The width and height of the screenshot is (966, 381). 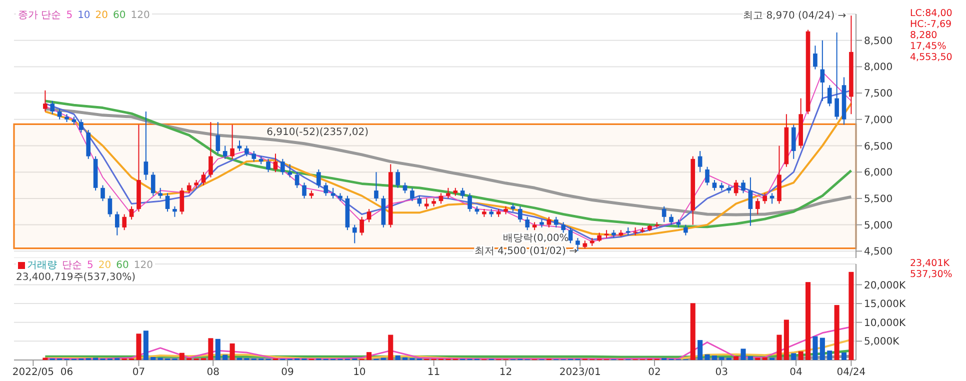 I want to click on annotation: 최고 8,970 (04/24) →, so click(x=794, y=16).